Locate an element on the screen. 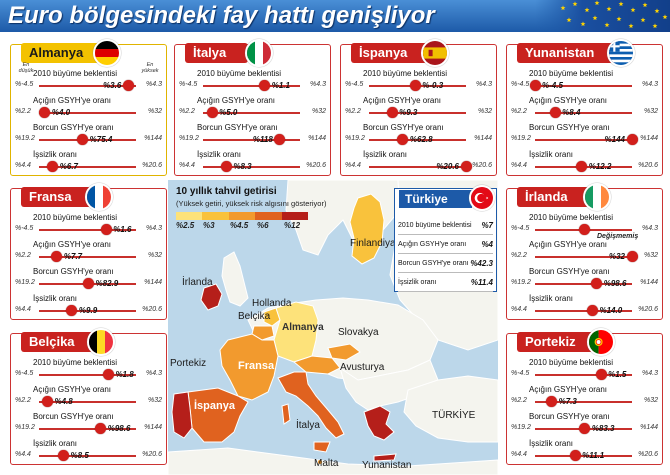 The image size is (670, 475). value-label: %1.6 is located at coordinates (122, 229).